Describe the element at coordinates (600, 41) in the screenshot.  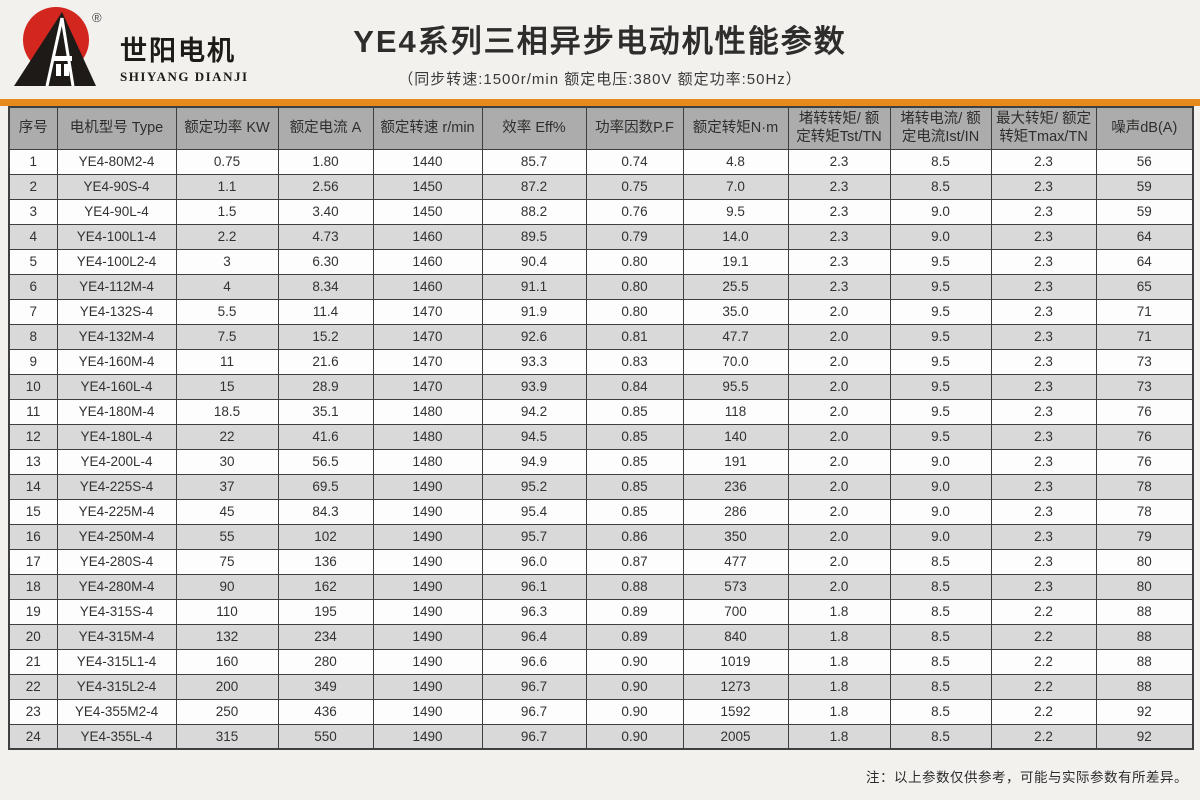
I see `page-title: YE4系列三相异步电动机性能参数` at that location.